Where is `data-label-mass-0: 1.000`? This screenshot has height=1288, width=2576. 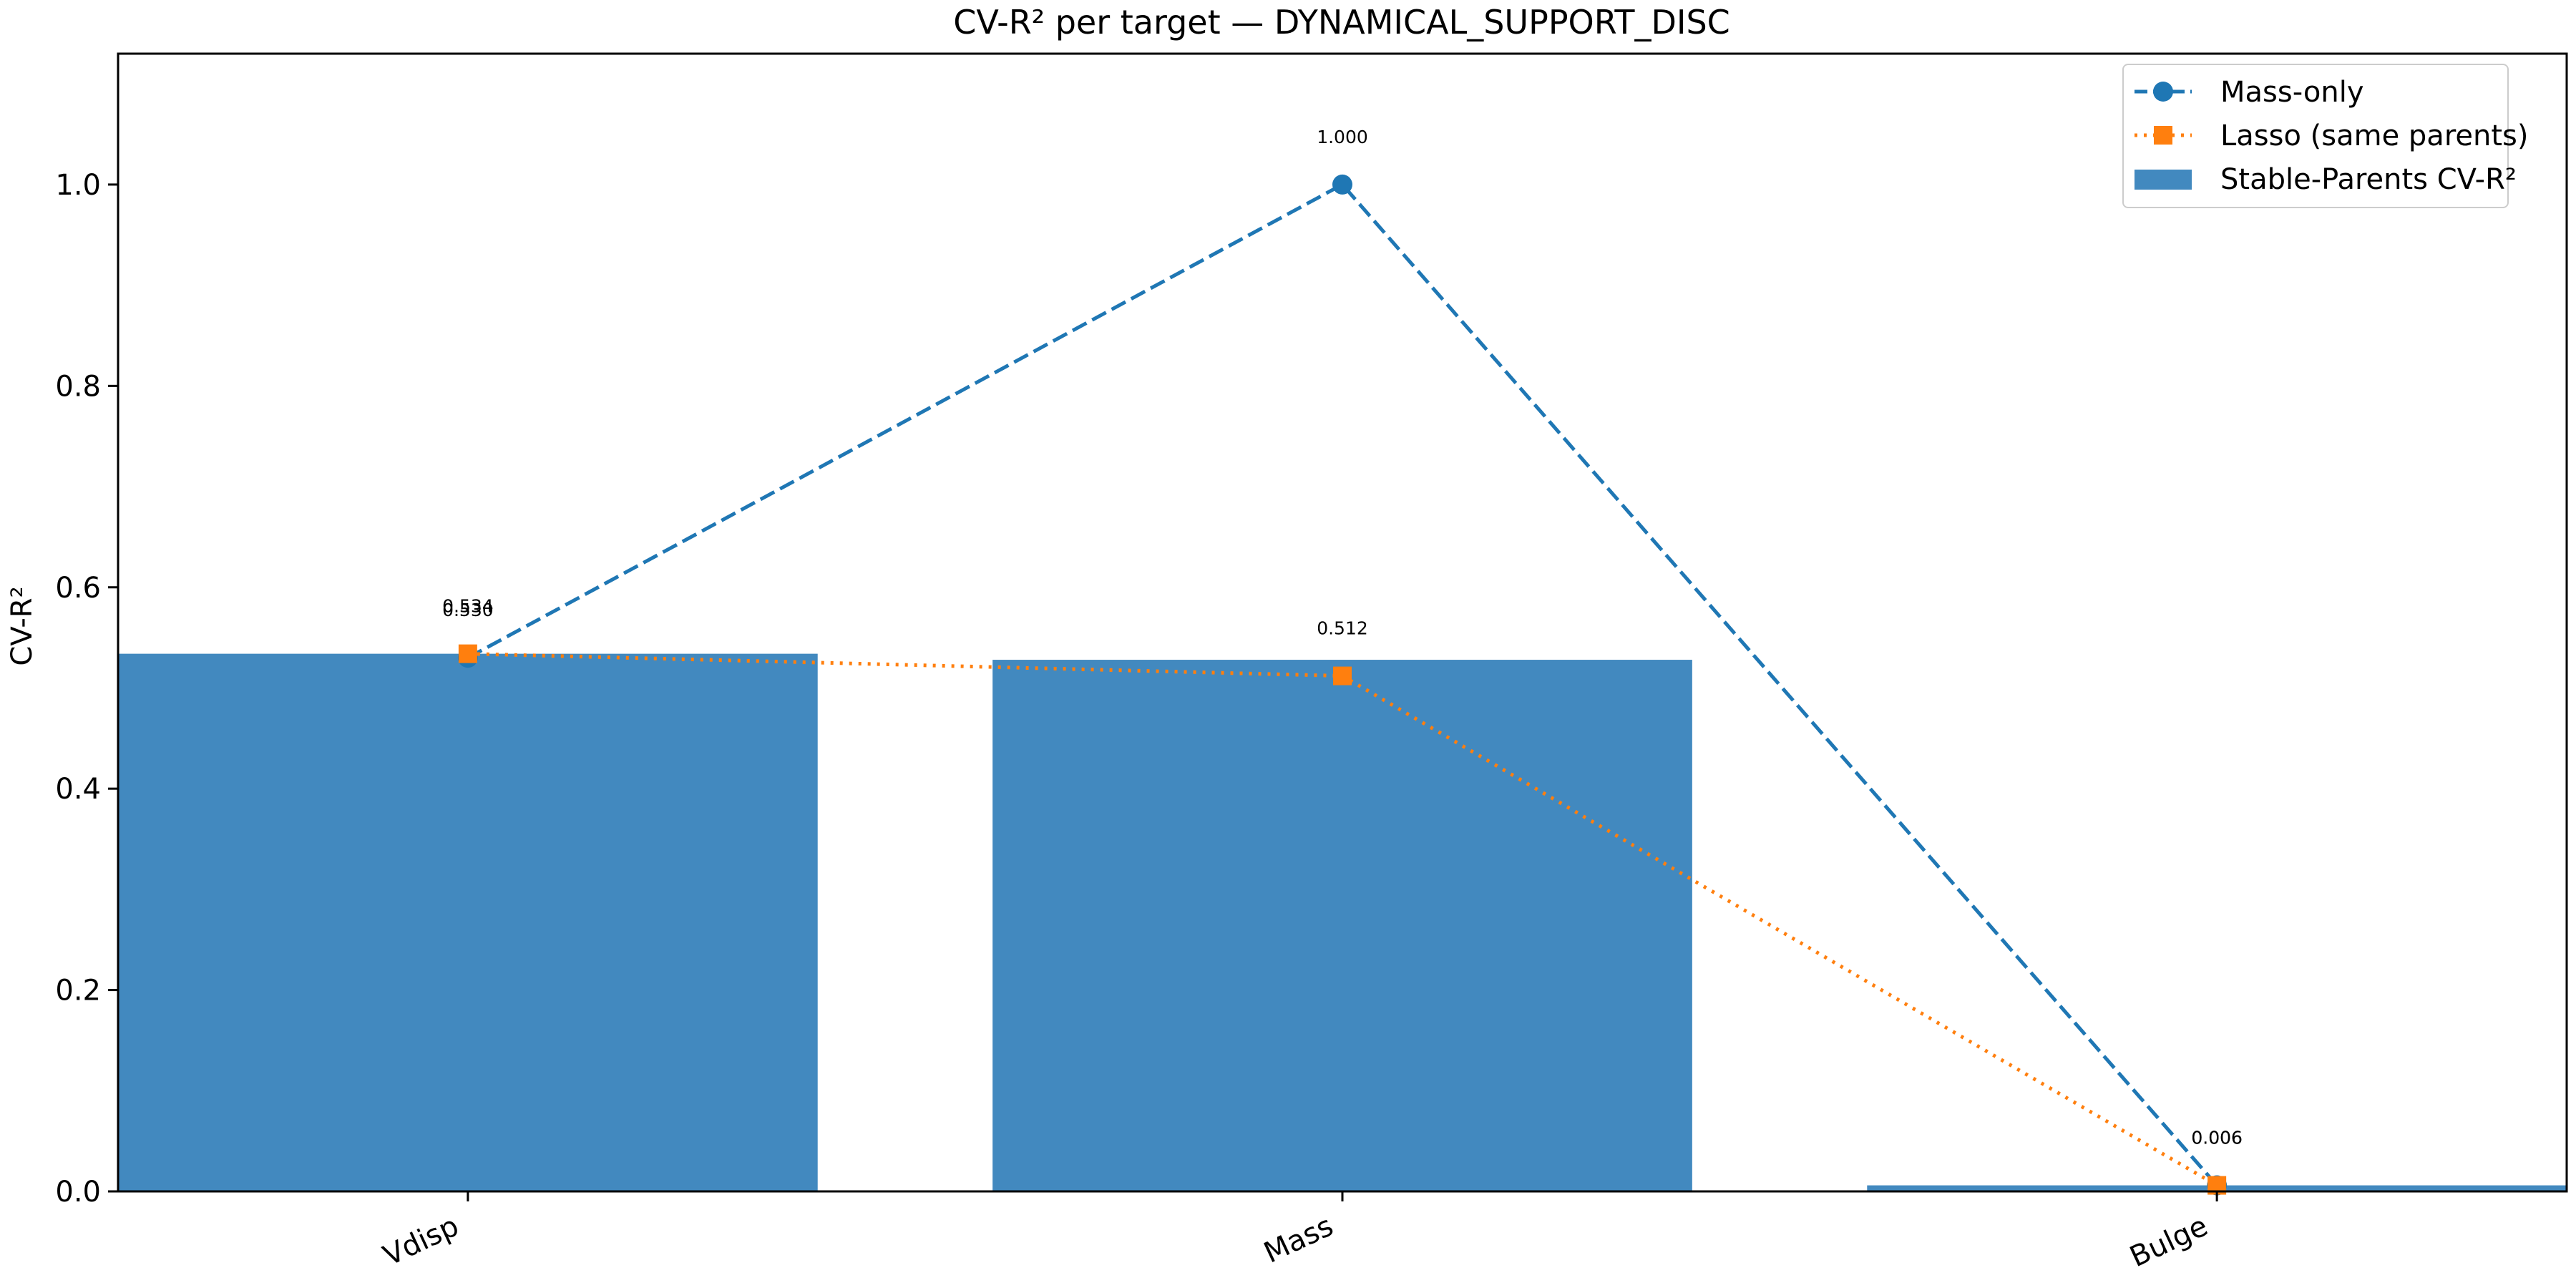
data-label-mass-0: 1.000 is located at coordinates (1342, 137).